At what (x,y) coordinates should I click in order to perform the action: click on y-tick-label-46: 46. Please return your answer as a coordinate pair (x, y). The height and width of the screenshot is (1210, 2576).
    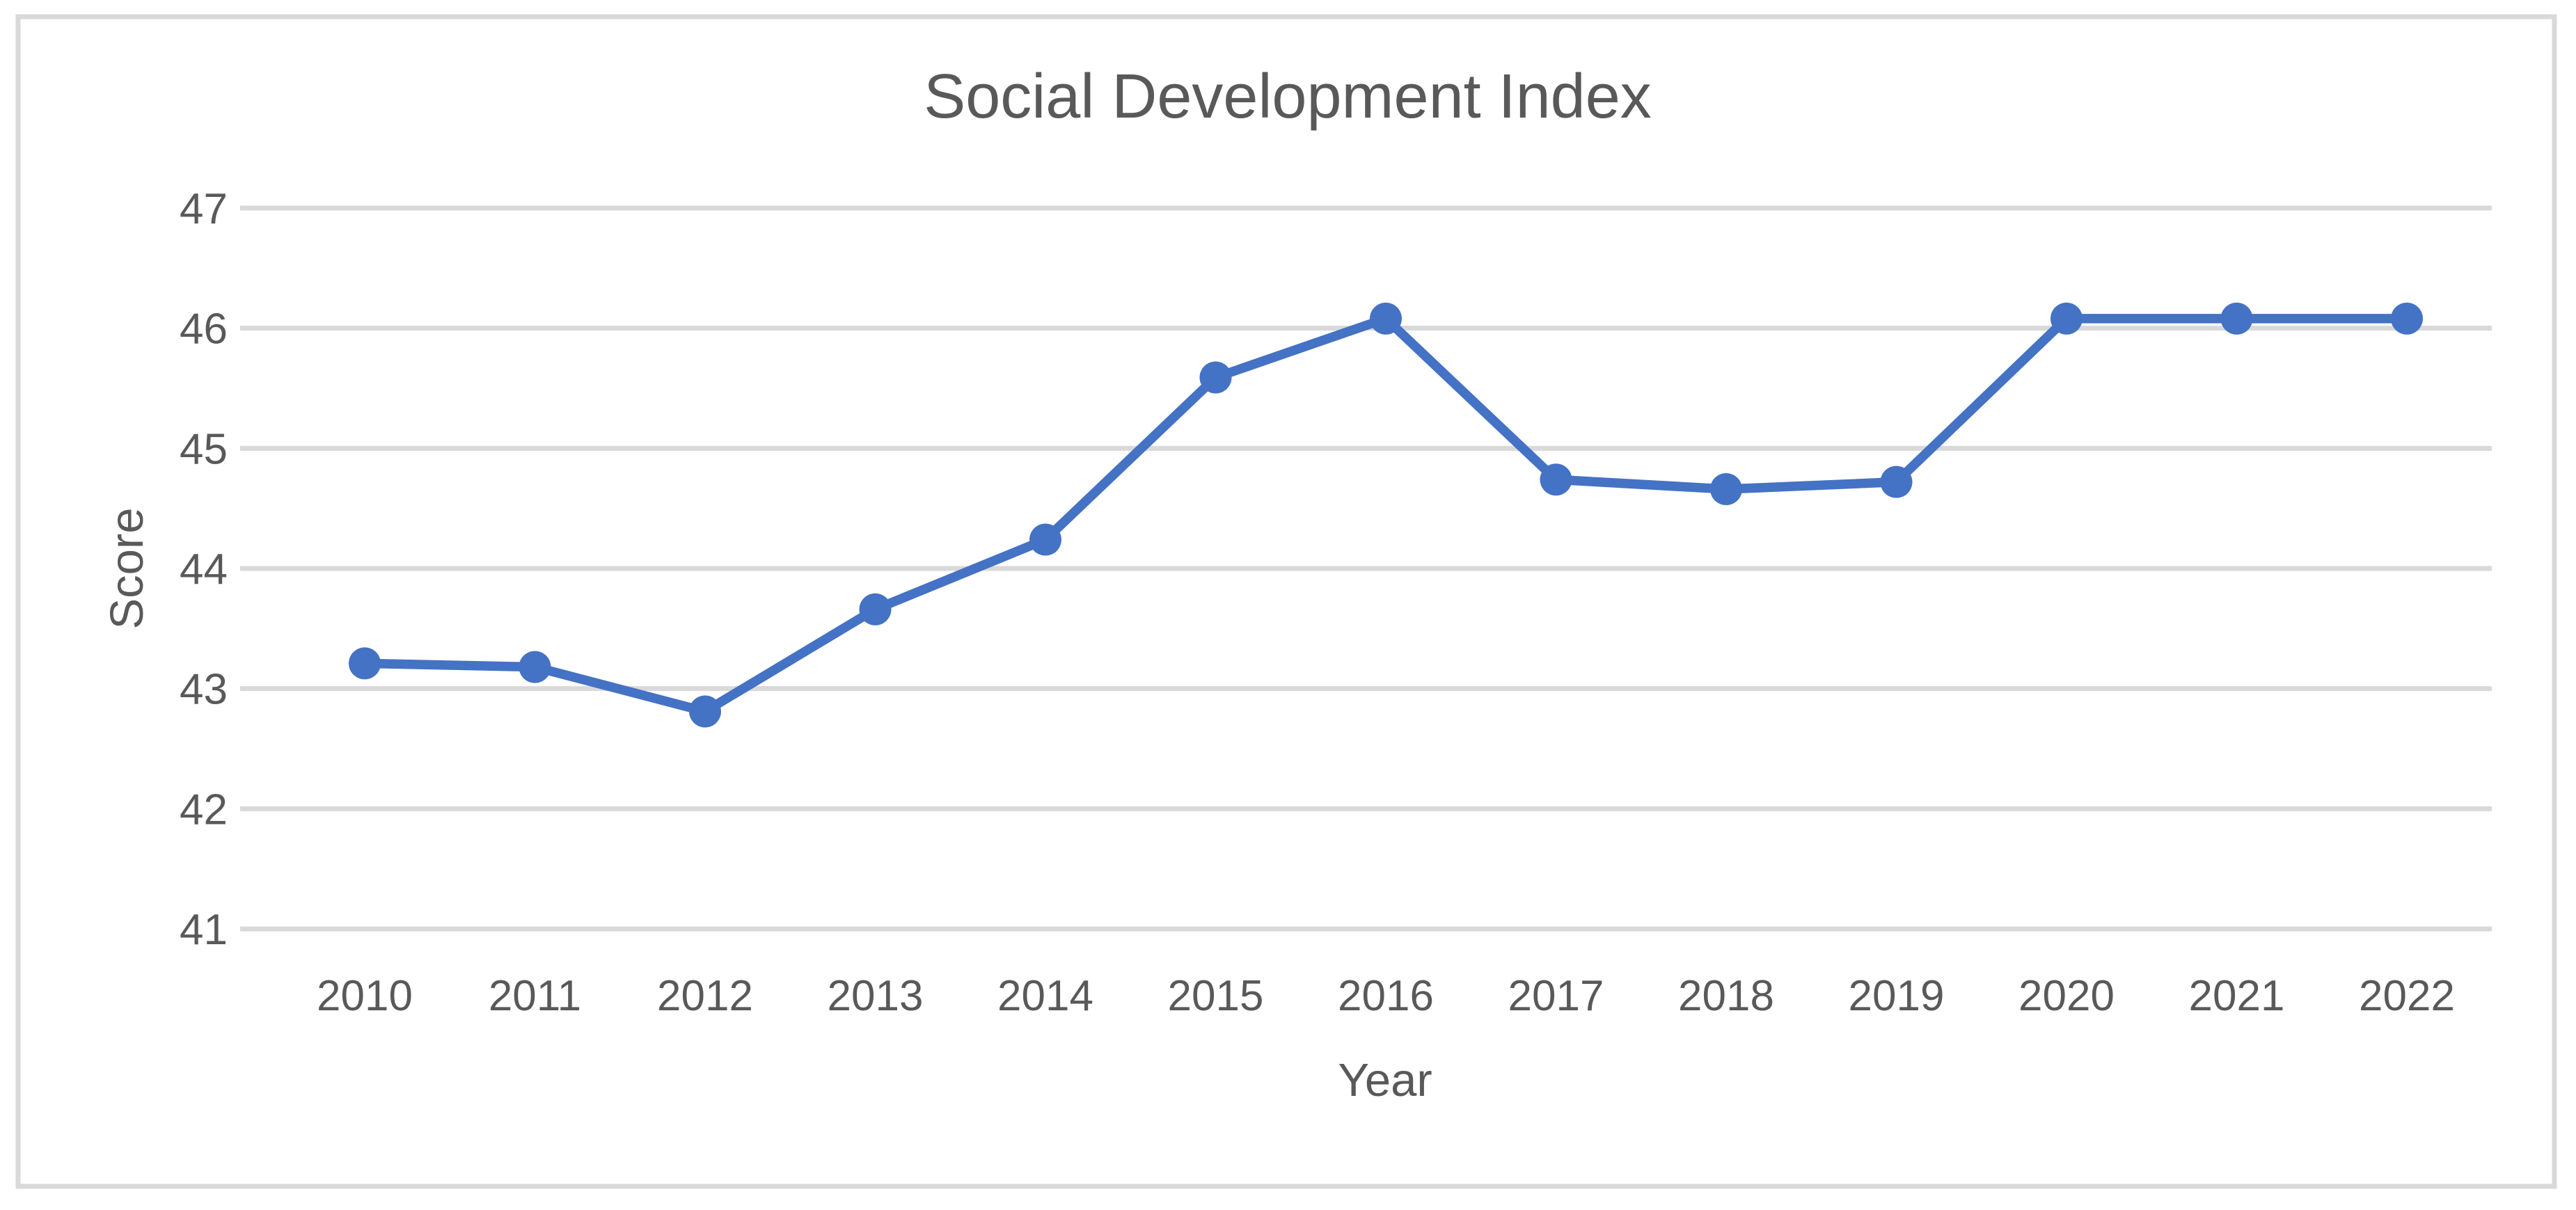
    Looking at the image, I should click on (204, 329).